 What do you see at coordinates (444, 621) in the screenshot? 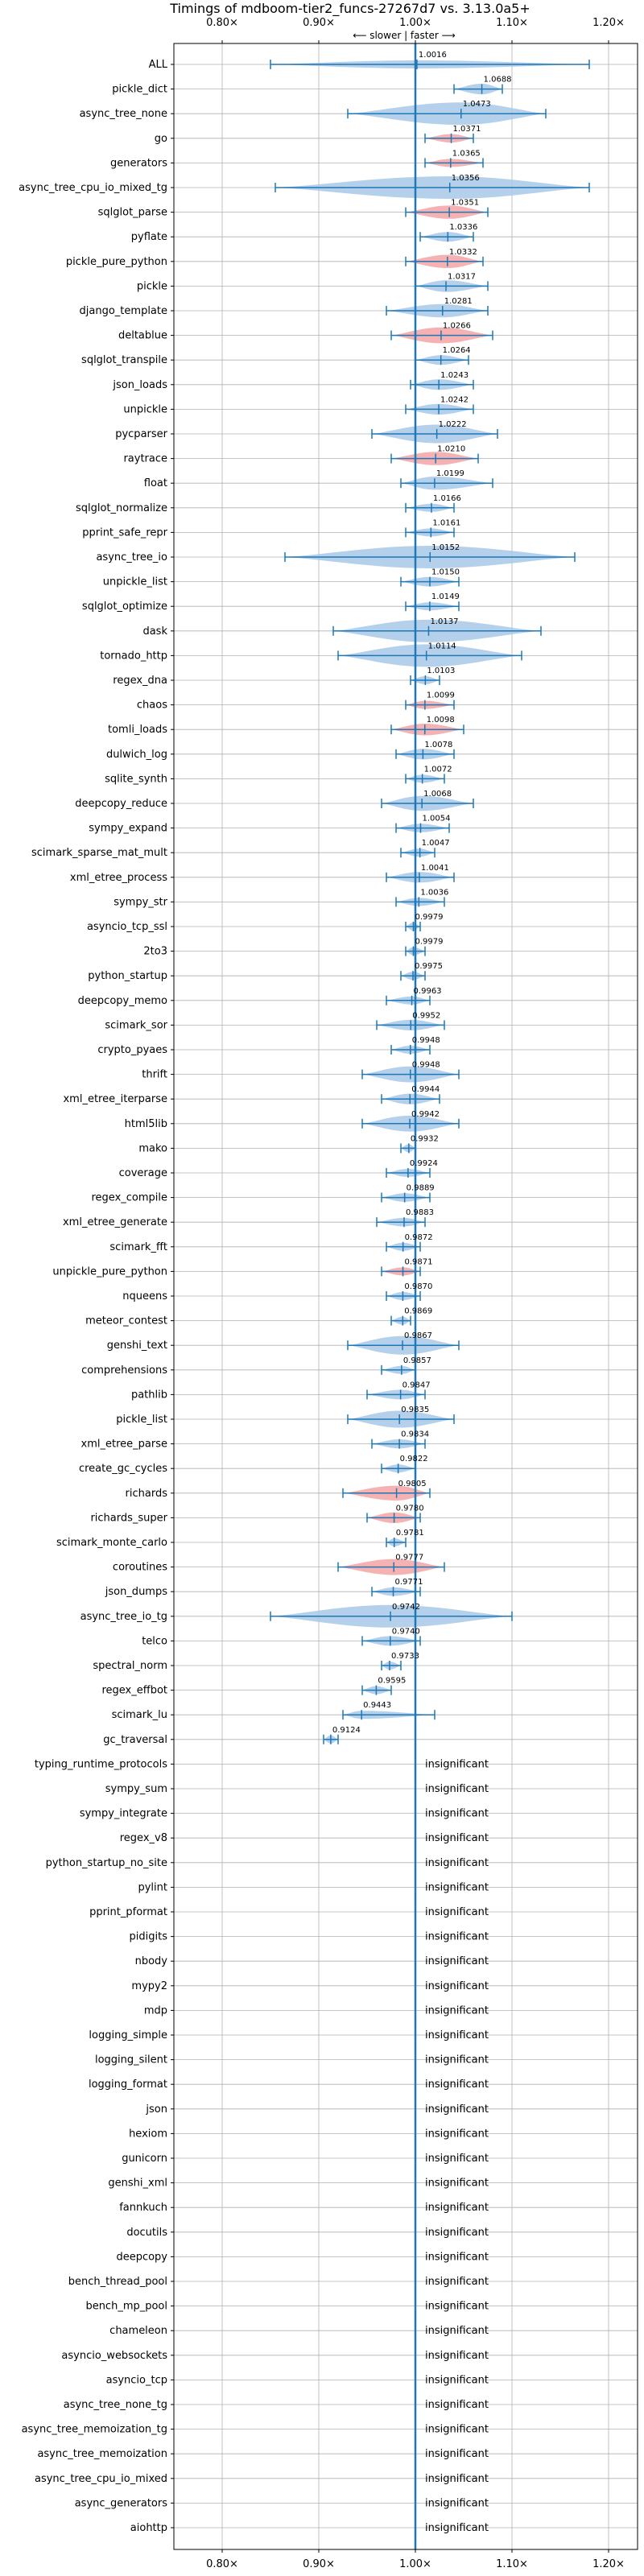
I see `value-label: 1.0137` at bounding box center [444, 621].